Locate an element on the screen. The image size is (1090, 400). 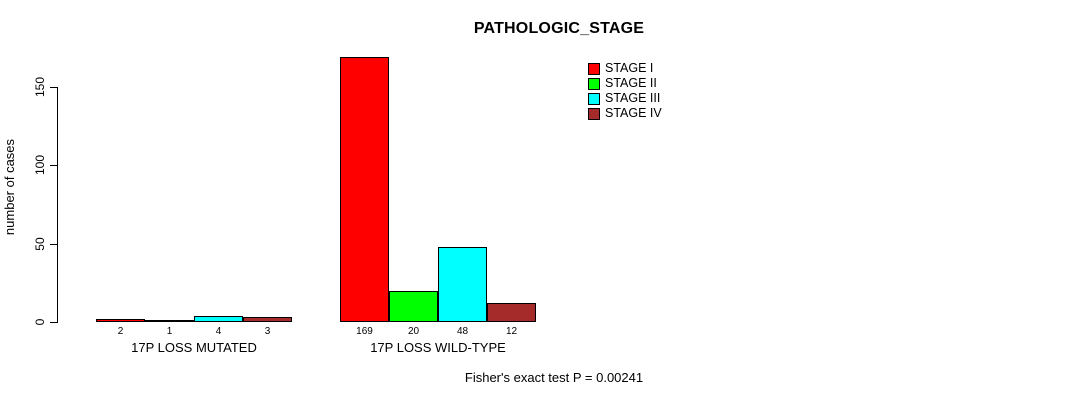
x-group-label: 17P LOSS MUTATED is located at coordinates (194, 347).